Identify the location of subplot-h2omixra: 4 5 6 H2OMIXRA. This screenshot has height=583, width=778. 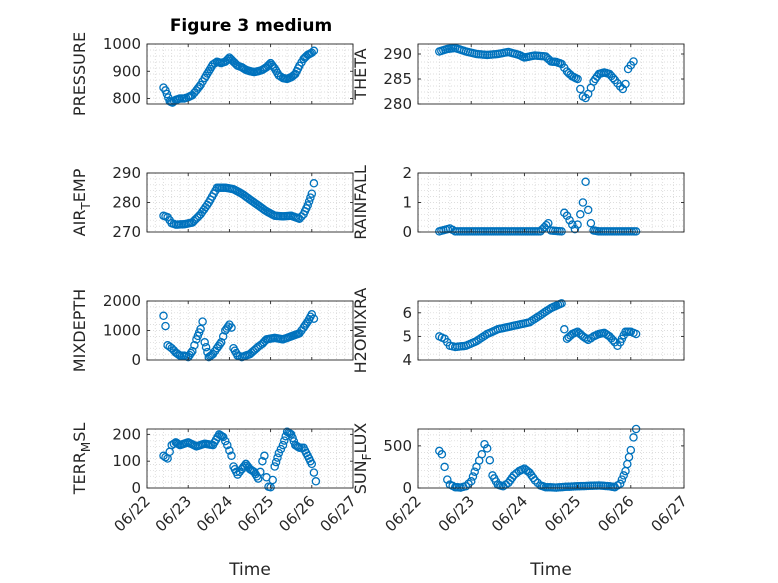
(518, 331).